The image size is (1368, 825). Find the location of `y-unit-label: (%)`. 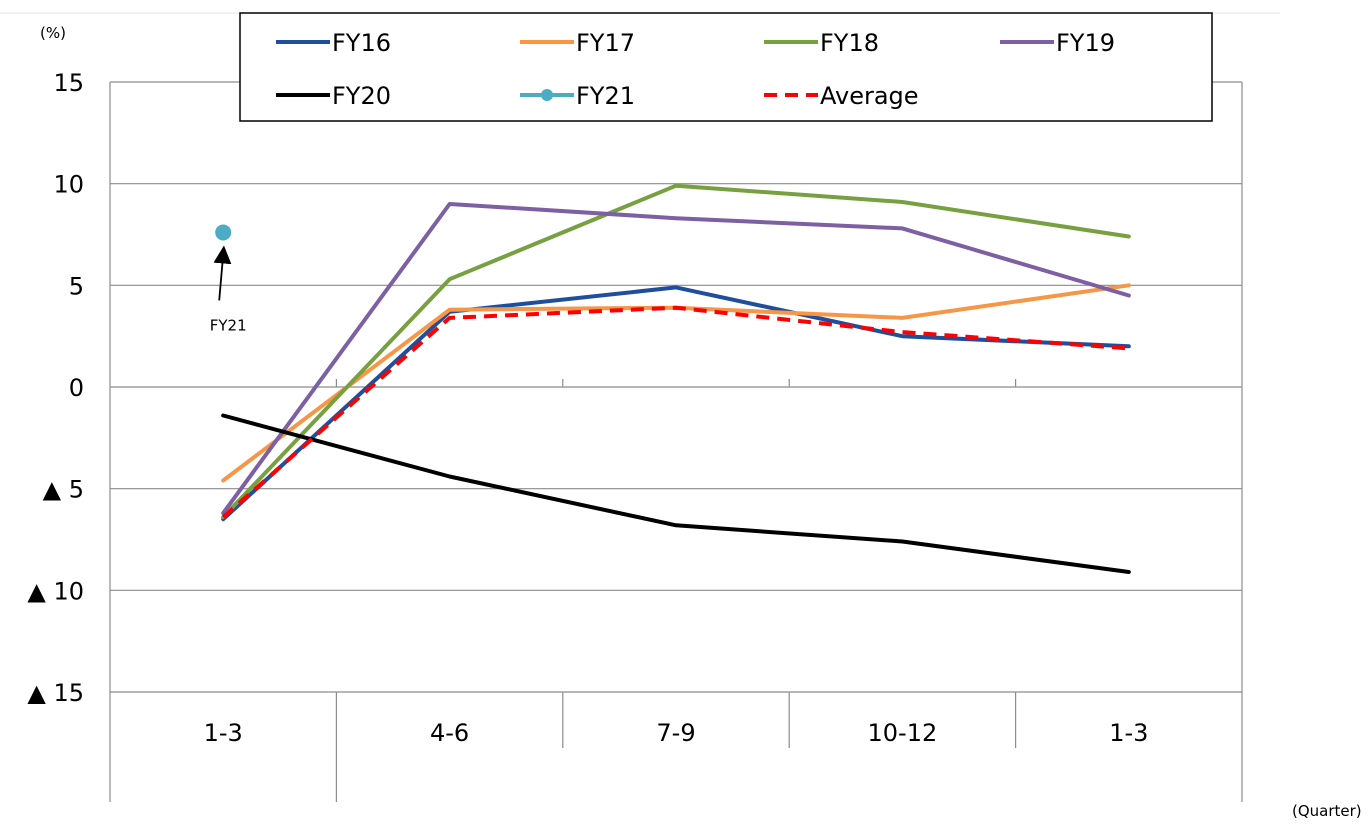

y-unit-label: (%) is located at coordinates (53, 33).